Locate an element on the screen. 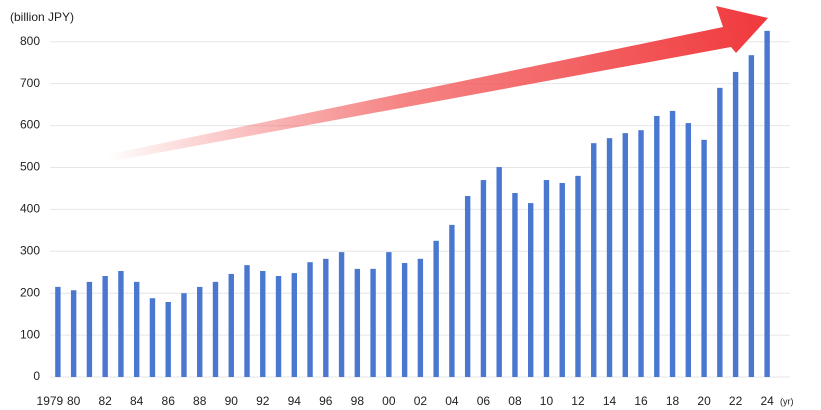 This screenshot has width=821, height=410. y-tick-label: 200 is located at coordinates (30, 292).